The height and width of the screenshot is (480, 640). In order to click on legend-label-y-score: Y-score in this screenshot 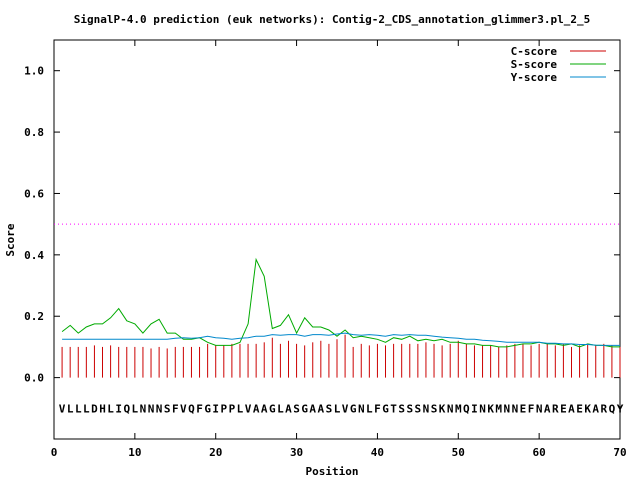, I will do `click(534, 77)`.